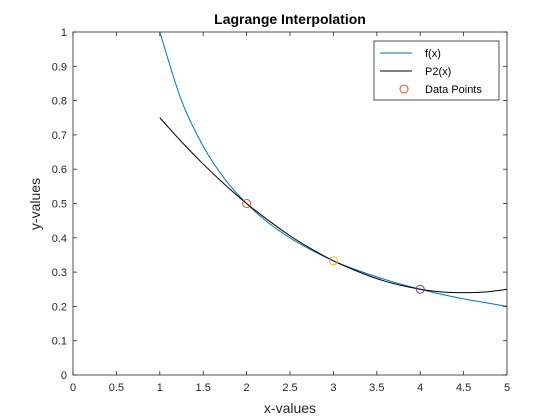 The image size is (560, 420). I want to click on y-tick-label: 0.3, so click(59, 273).